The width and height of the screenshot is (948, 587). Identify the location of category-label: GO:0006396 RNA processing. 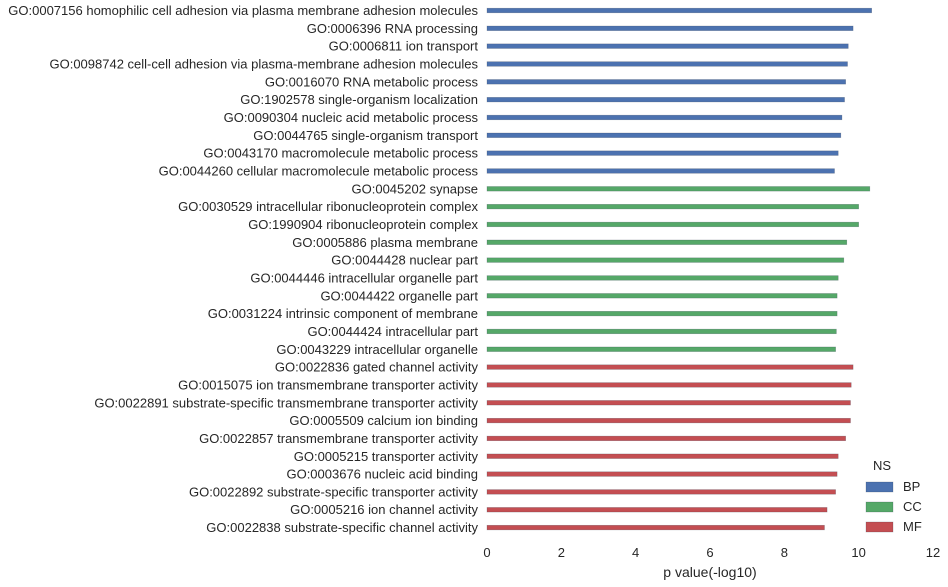
(392, 28).